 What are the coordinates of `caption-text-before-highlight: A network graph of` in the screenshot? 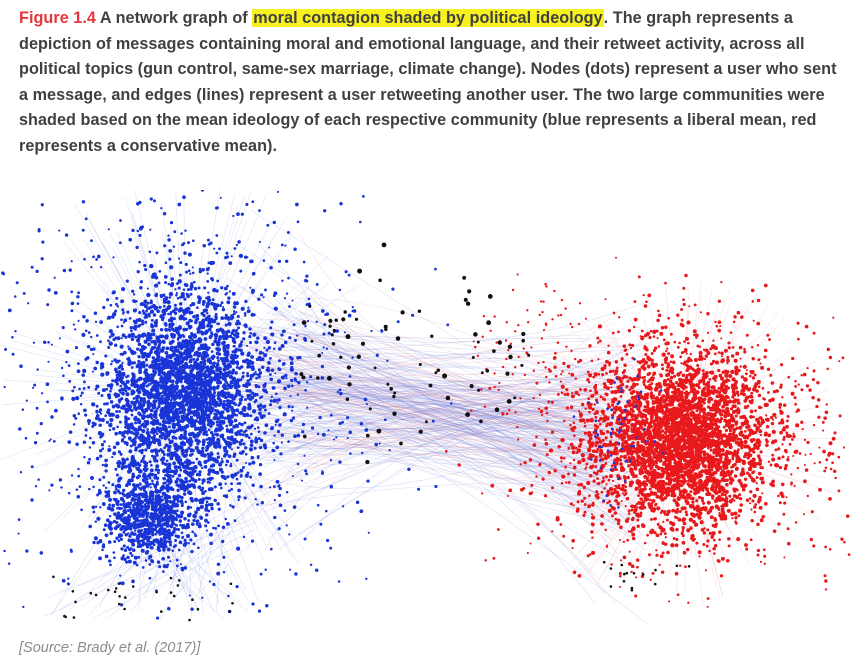 It's located at (173, 18).